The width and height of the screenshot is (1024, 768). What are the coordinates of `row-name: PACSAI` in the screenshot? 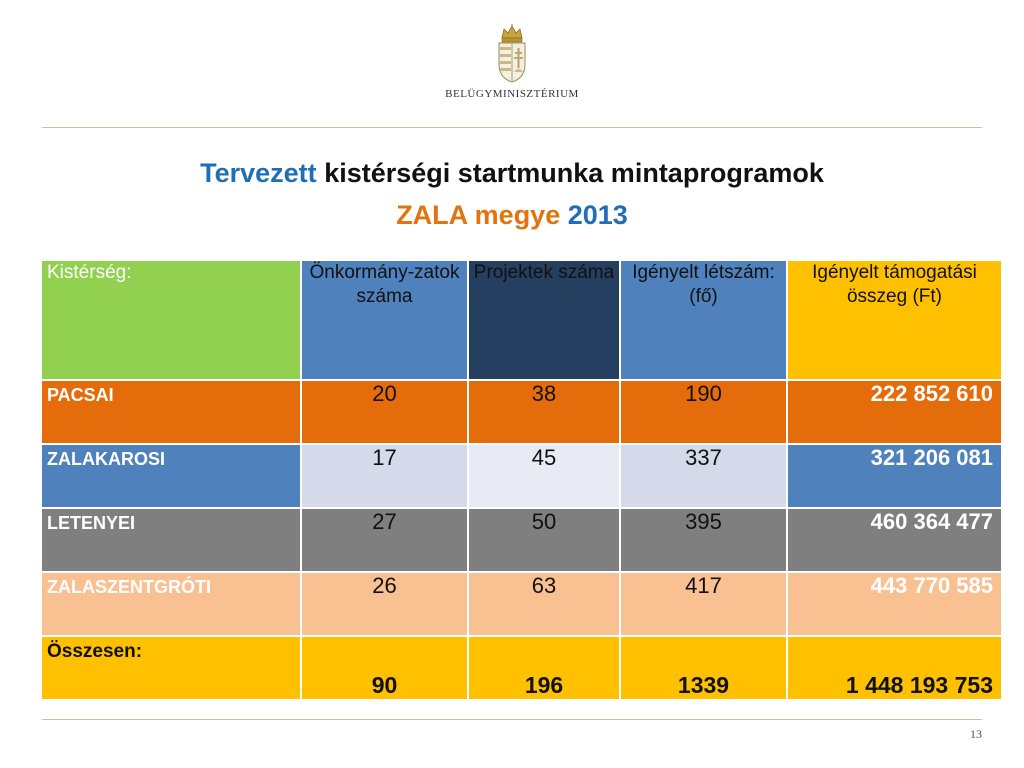 It's located at (171, 412).